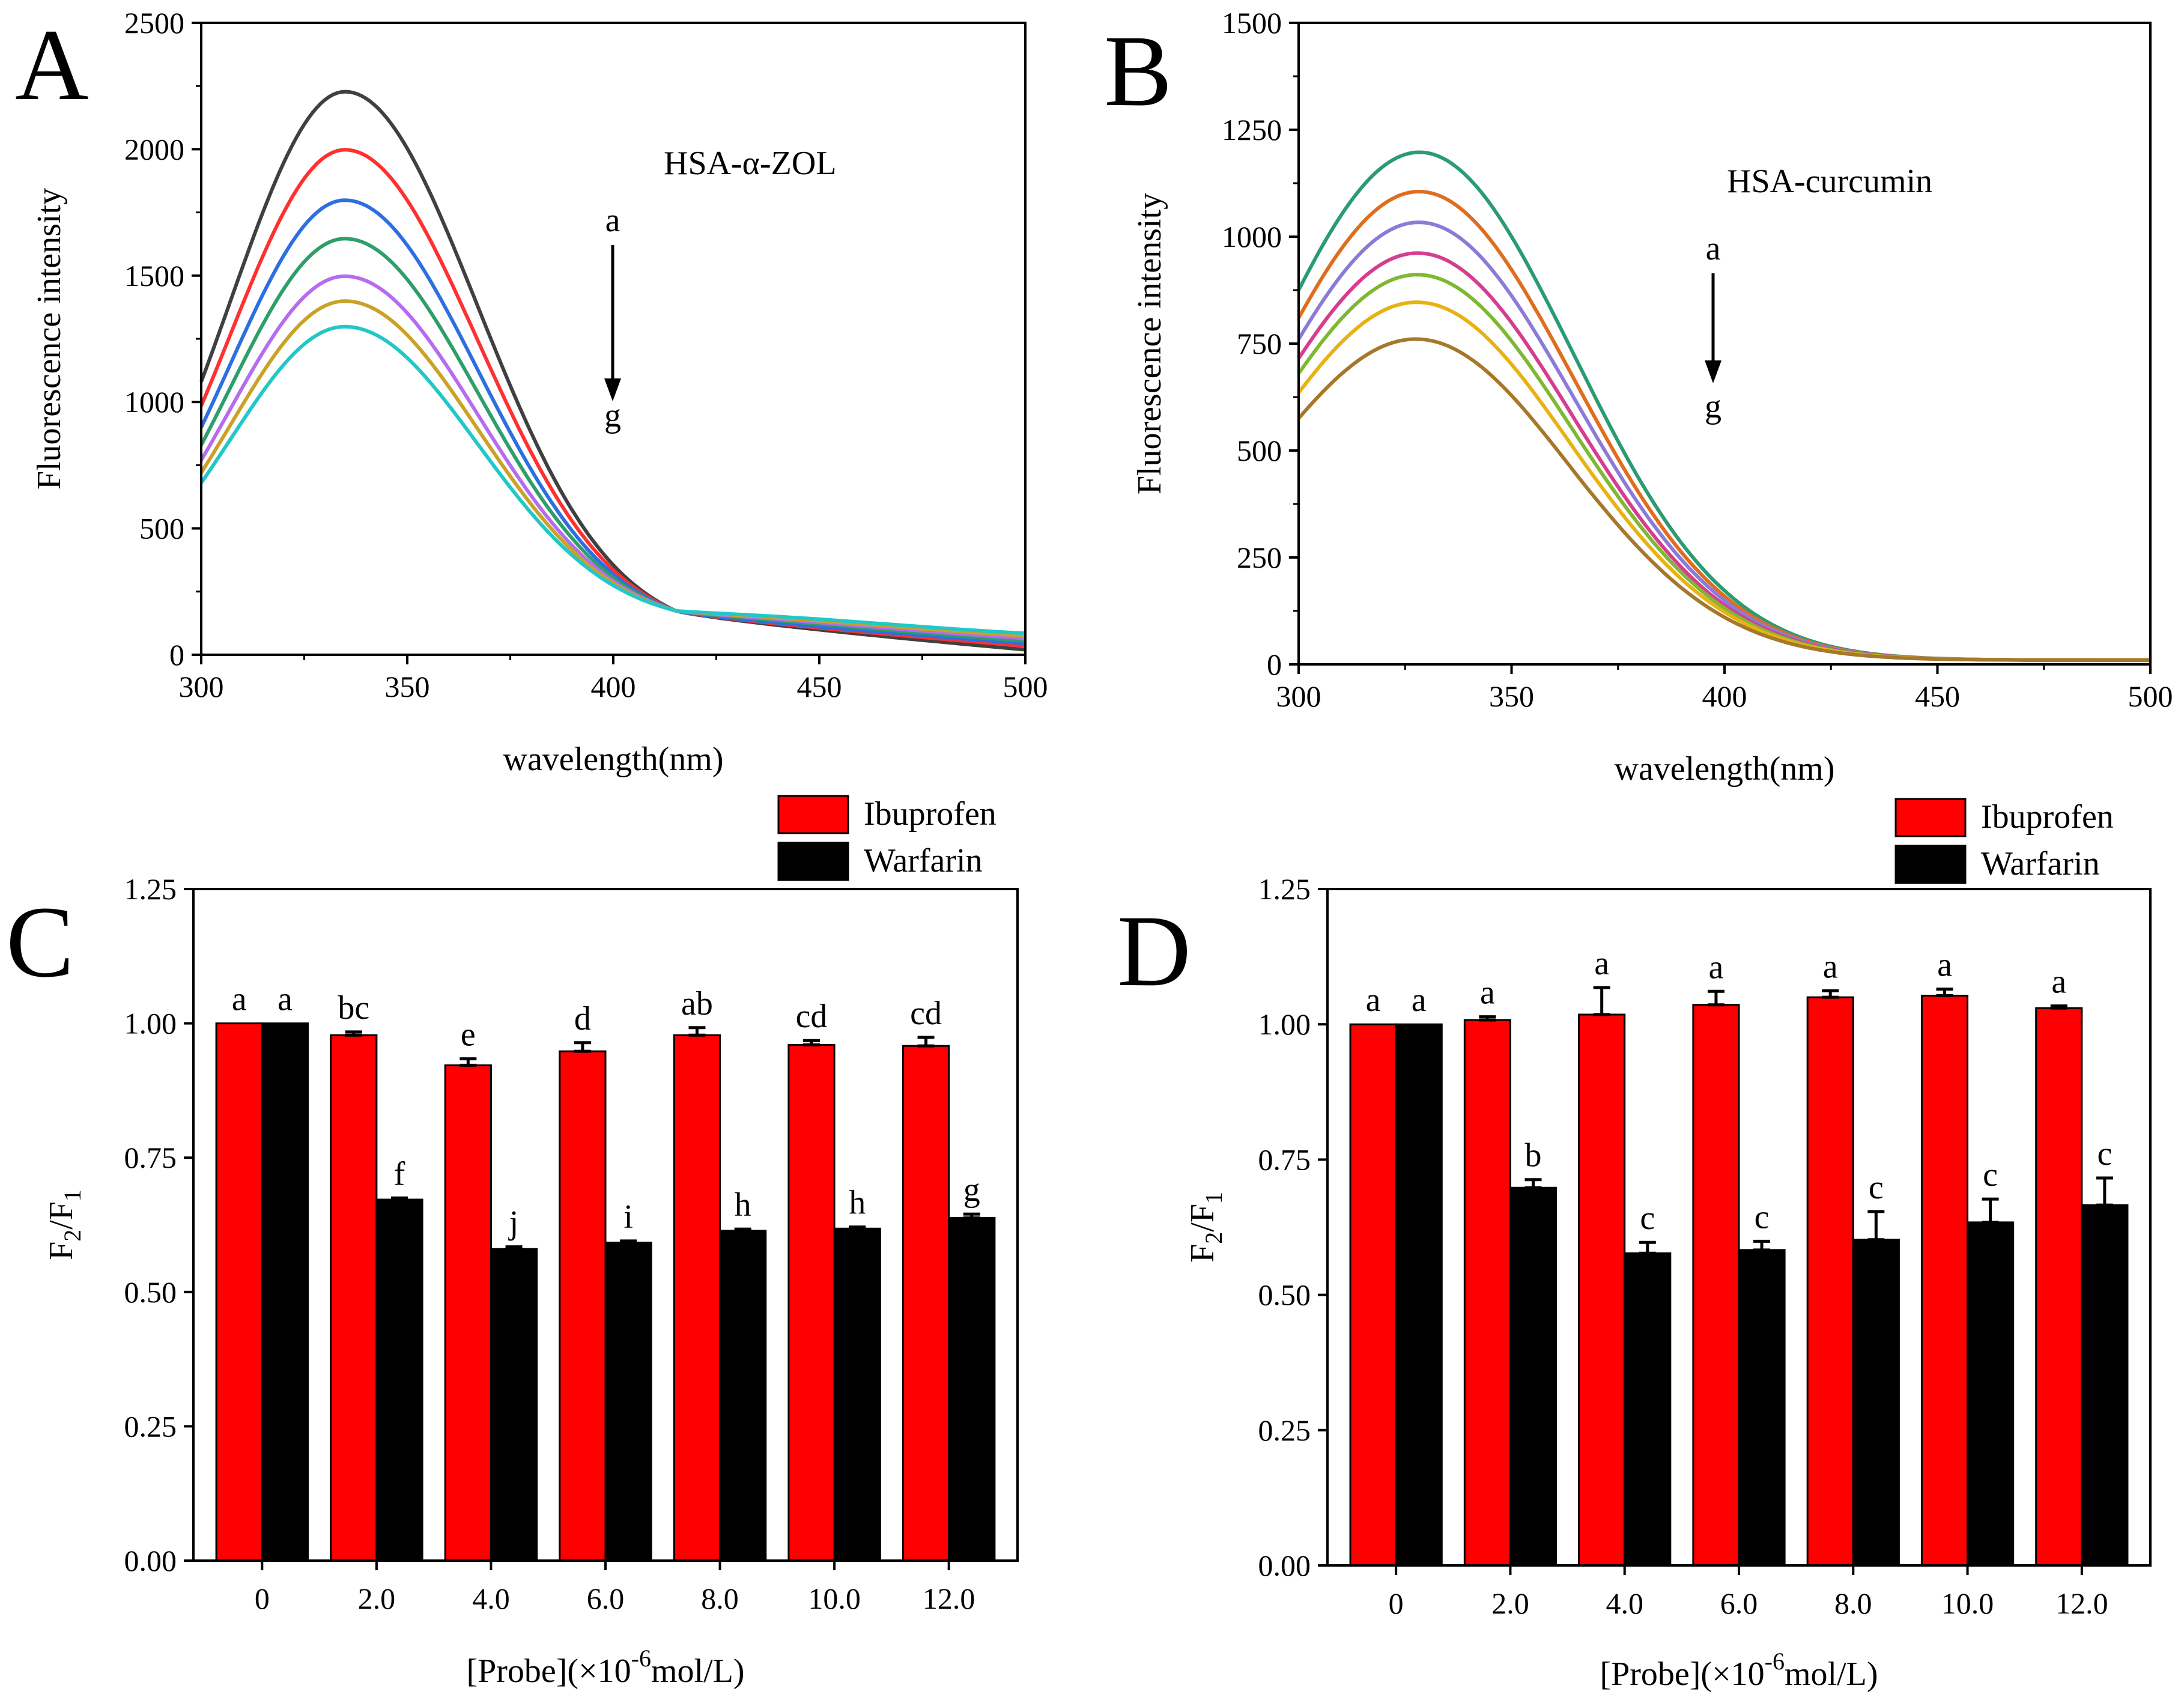 The height and width of the screenshot is (1706, 2184). What do you see at coordinates (613, 480) in the screenshot?
I see `panel-a-series-g` at bounding box center [613, 480].